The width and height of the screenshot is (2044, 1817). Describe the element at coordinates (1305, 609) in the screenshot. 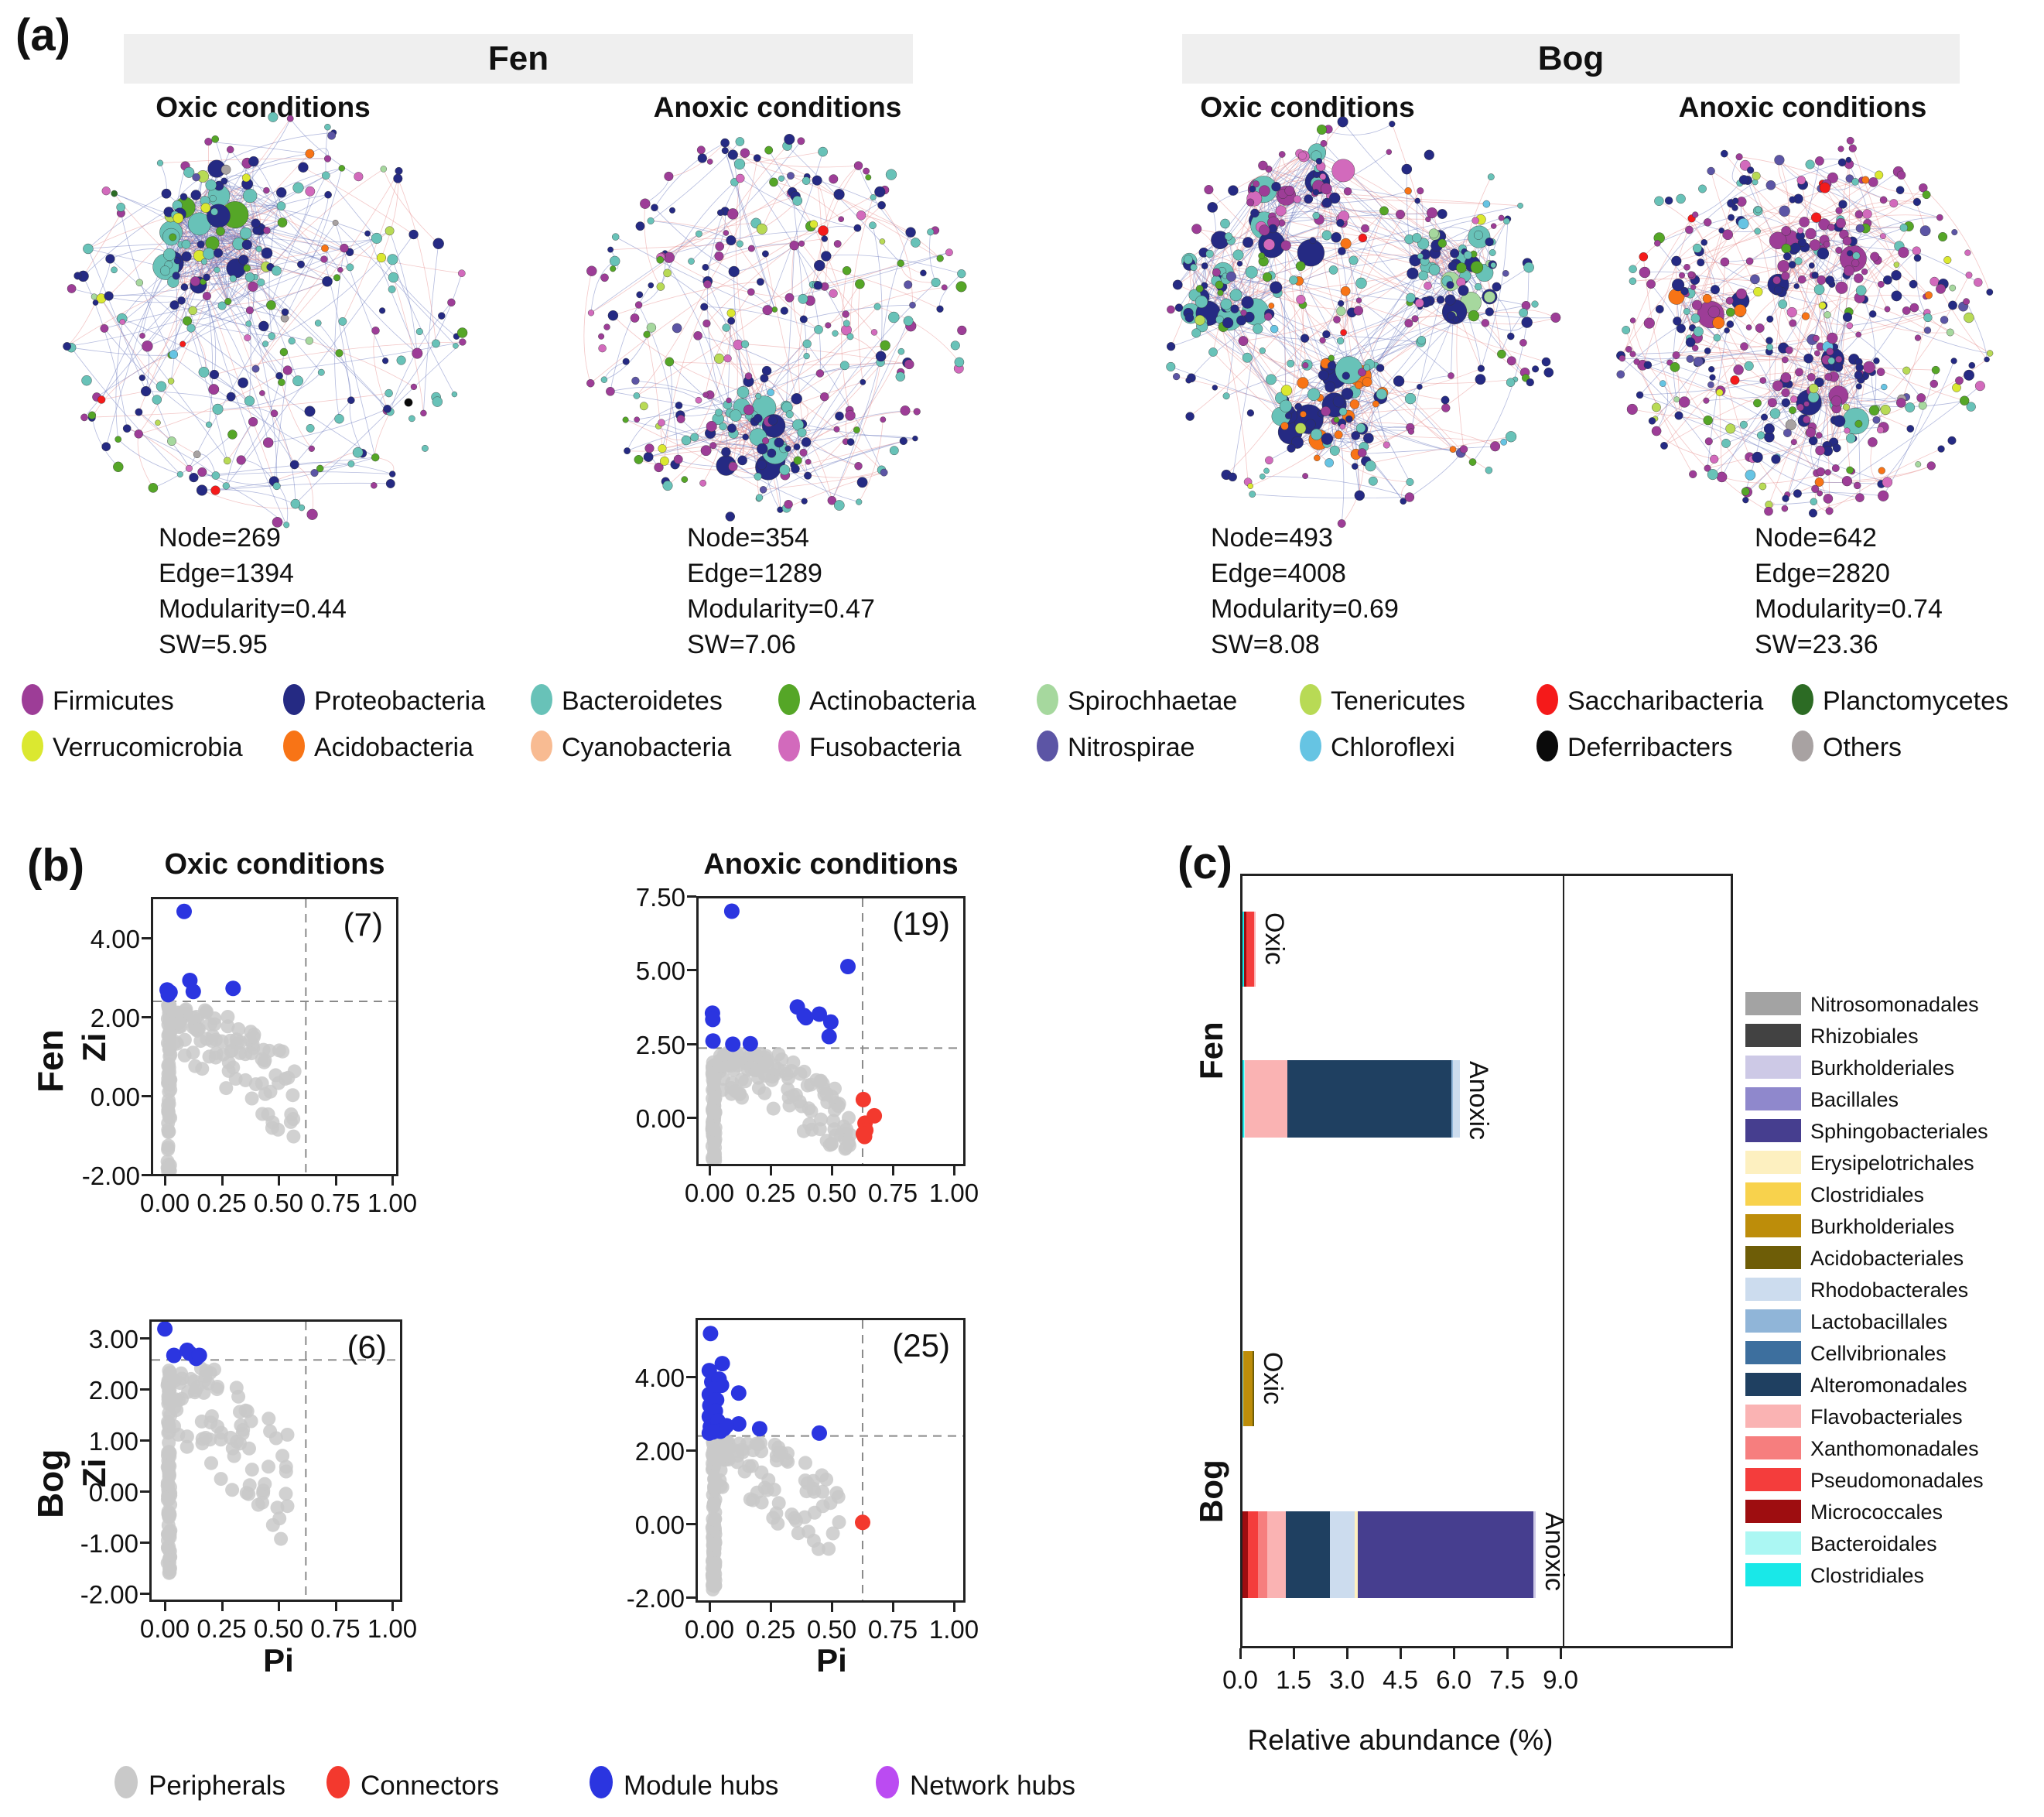

I see `network-stat-line: Modularity=0.69` at that location.